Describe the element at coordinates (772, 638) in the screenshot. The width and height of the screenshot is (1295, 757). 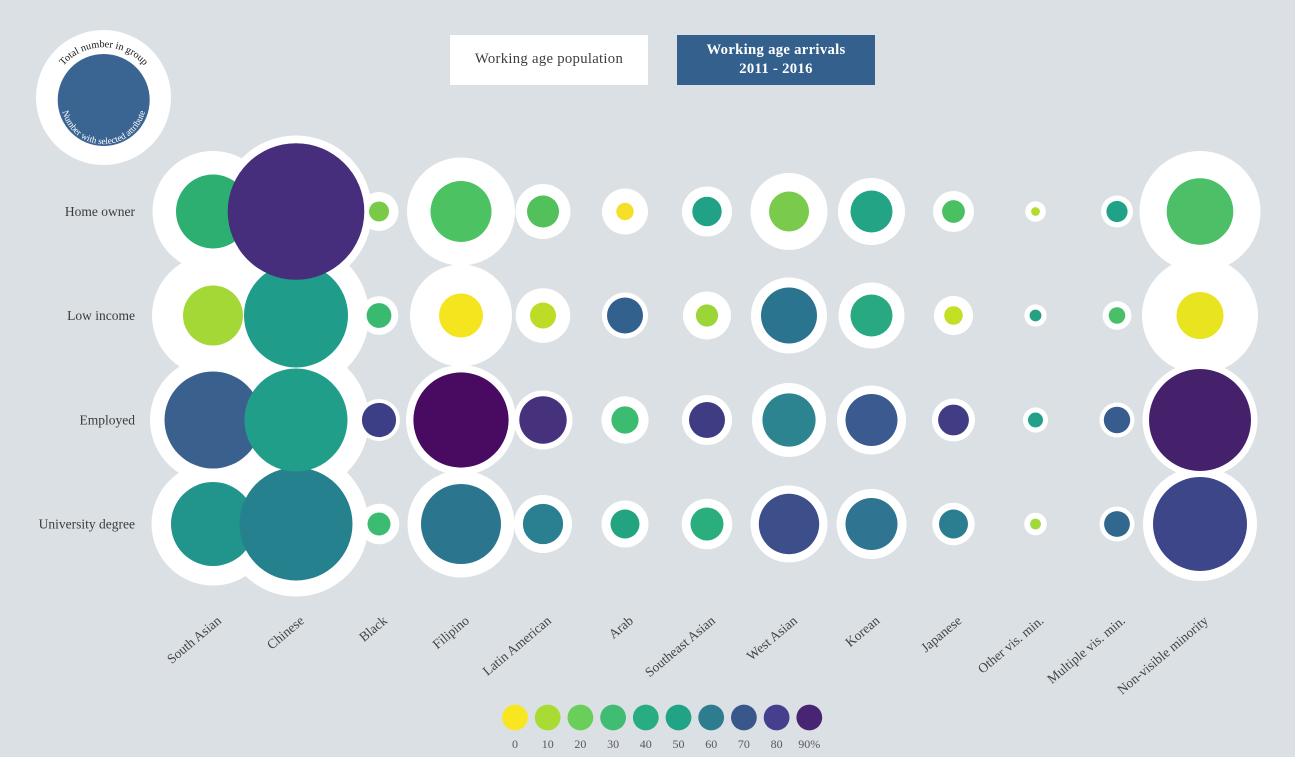
I see `svg-text: West Asian` at that location.